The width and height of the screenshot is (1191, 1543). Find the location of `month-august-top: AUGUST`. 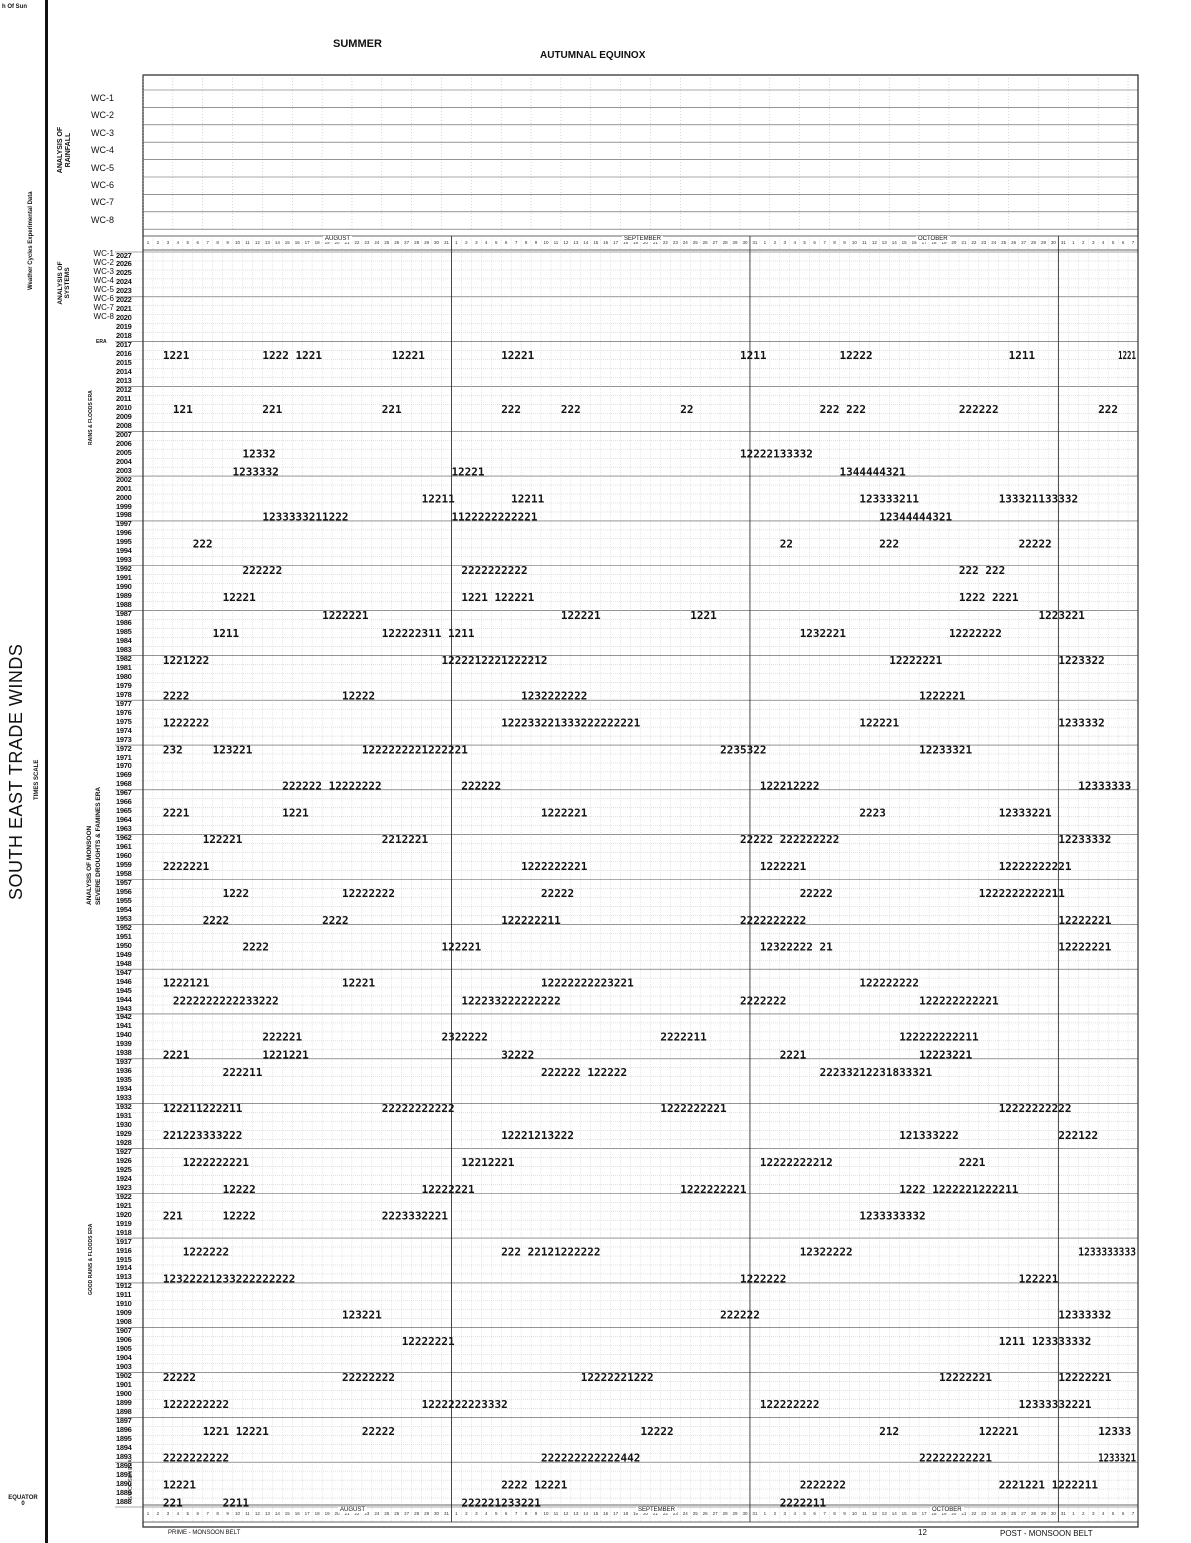

month-august-top: AUGUST is located at coordinates (337, 239).